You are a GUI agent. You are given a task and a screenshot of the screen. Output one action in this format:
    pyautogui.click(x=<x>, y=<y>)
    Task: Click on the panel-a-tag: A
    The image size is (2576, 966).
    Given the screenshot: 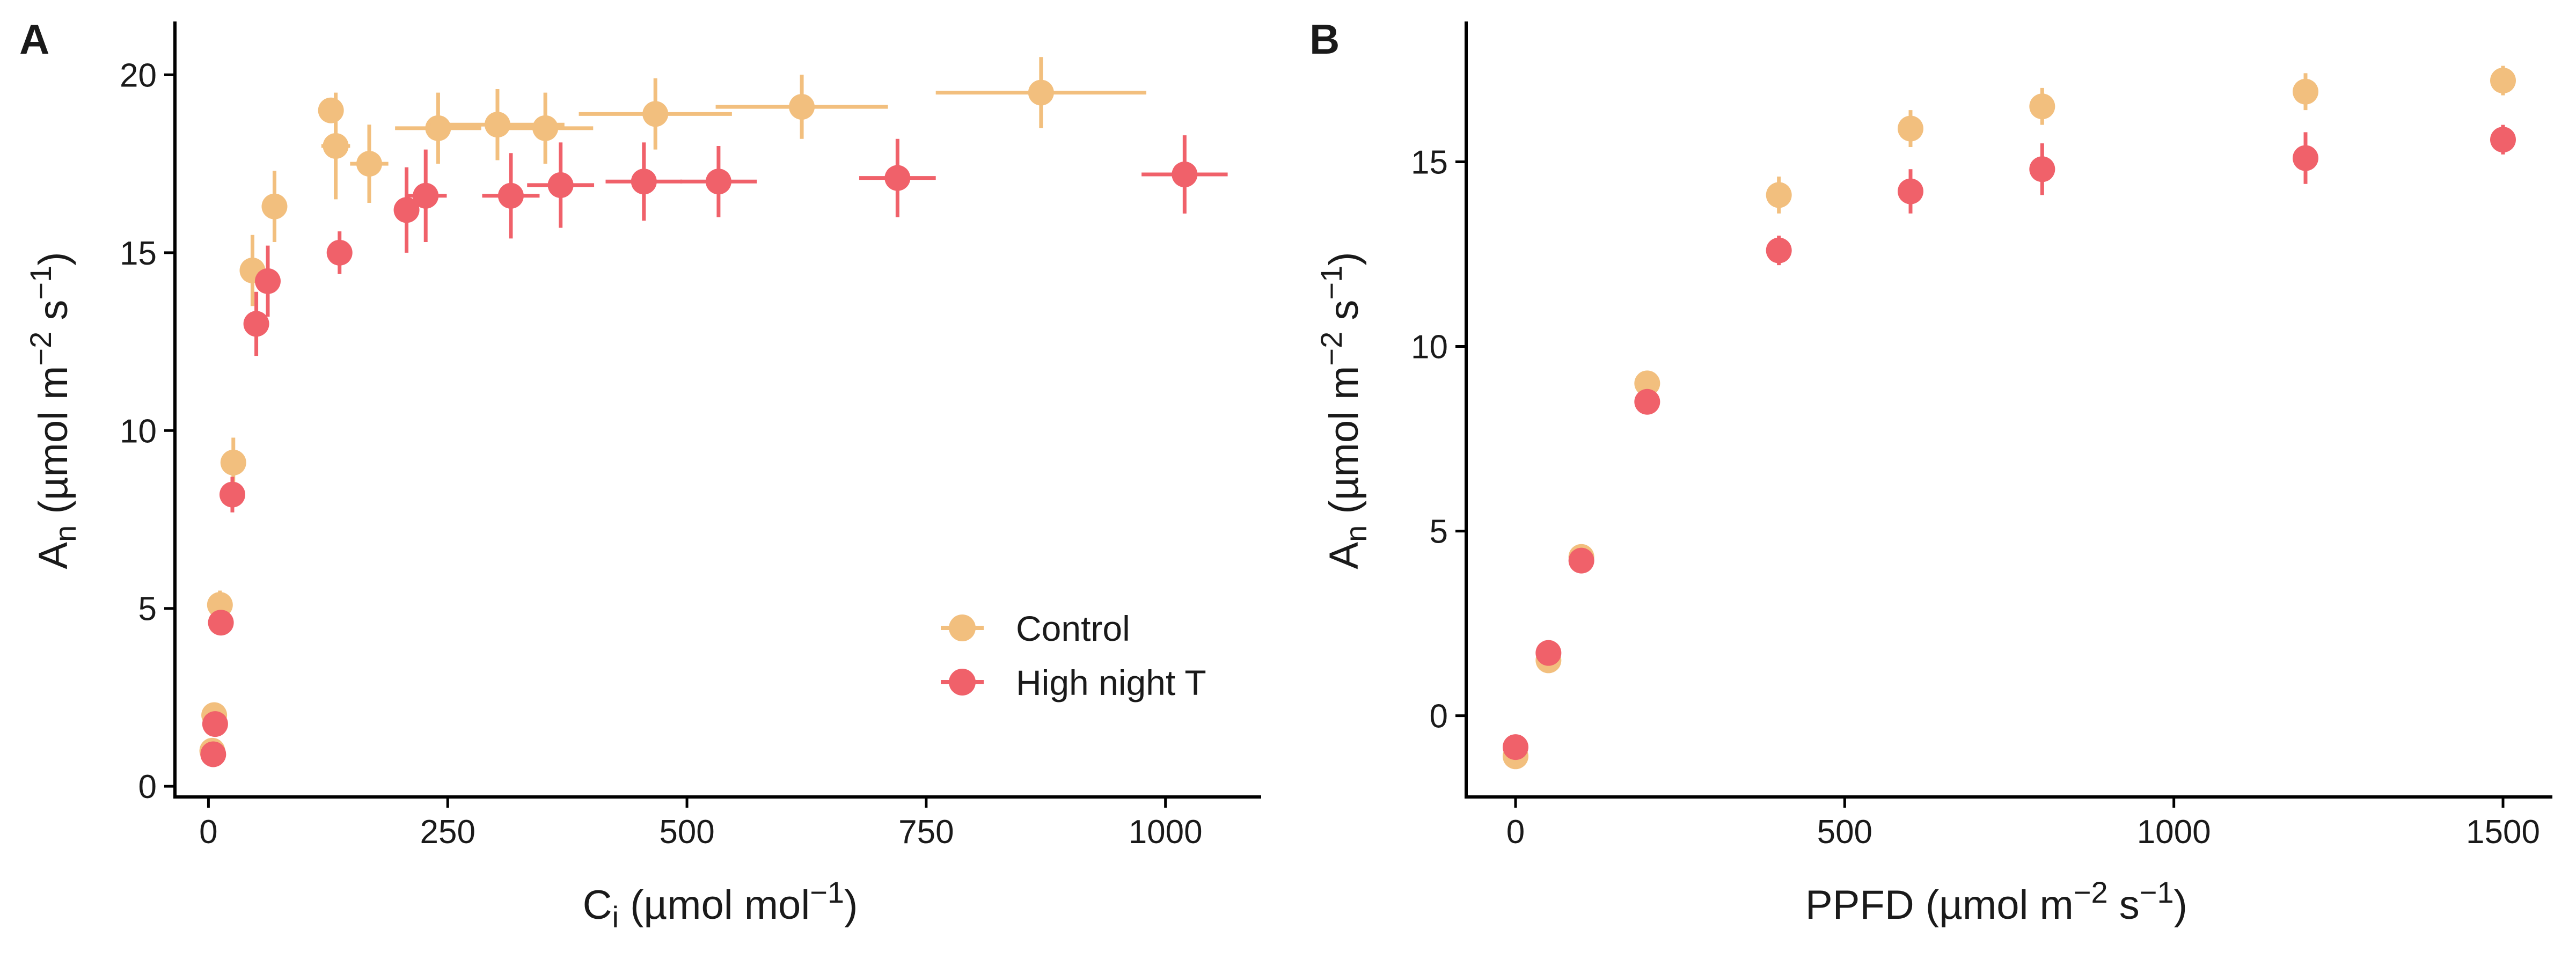 What is the action you would take?
    pyautogui.click(x=34, y=39)
    